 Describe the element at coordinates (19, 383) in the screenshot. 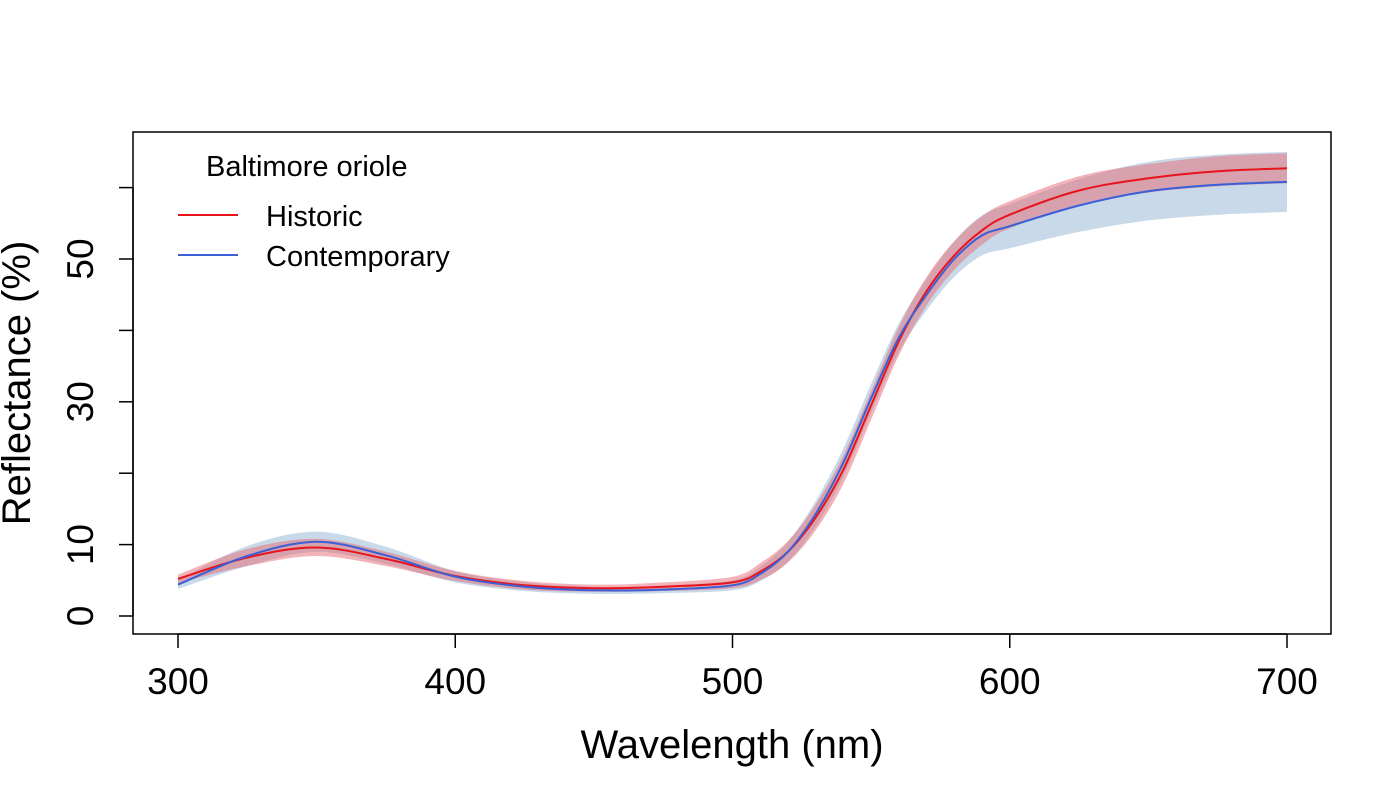

I see `y-axis-title: Reflectance (%)` at that location.